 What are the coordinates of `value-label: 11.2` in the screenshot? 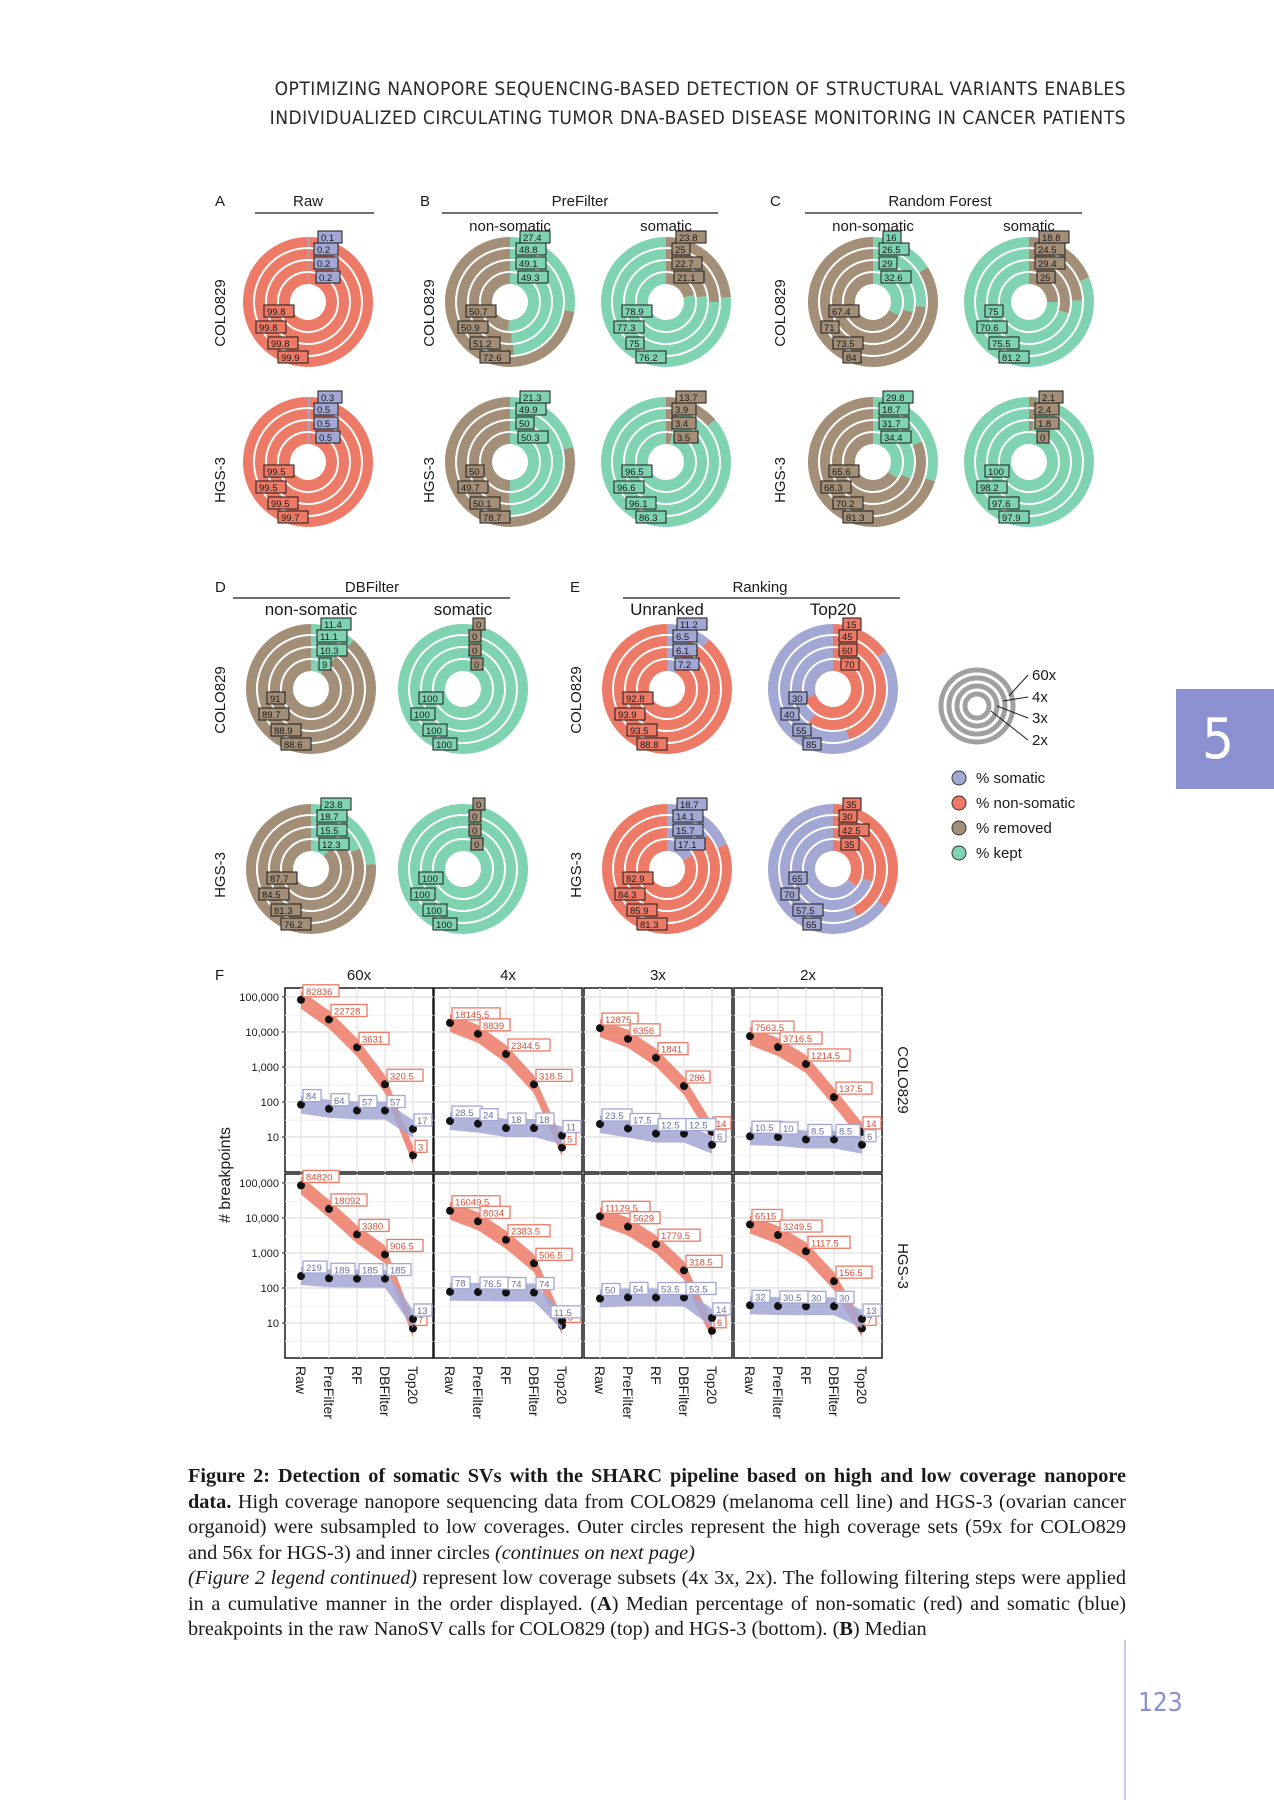 It's located at (689, 625).